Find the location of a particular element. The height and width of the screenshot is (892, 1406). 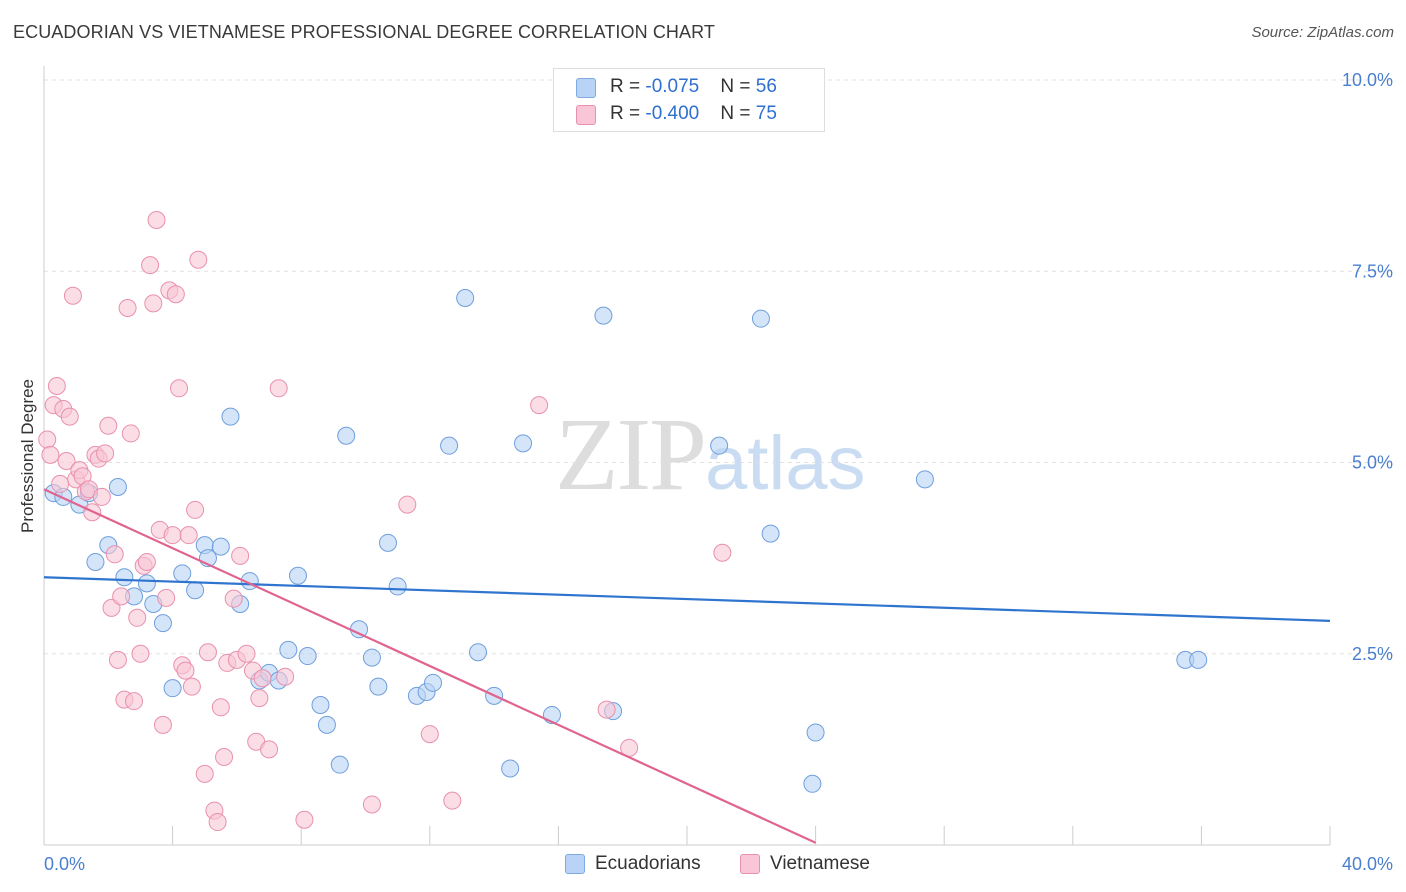

source-credit: Source: ZipAtlas.com is located at coordinates (1322, 32).